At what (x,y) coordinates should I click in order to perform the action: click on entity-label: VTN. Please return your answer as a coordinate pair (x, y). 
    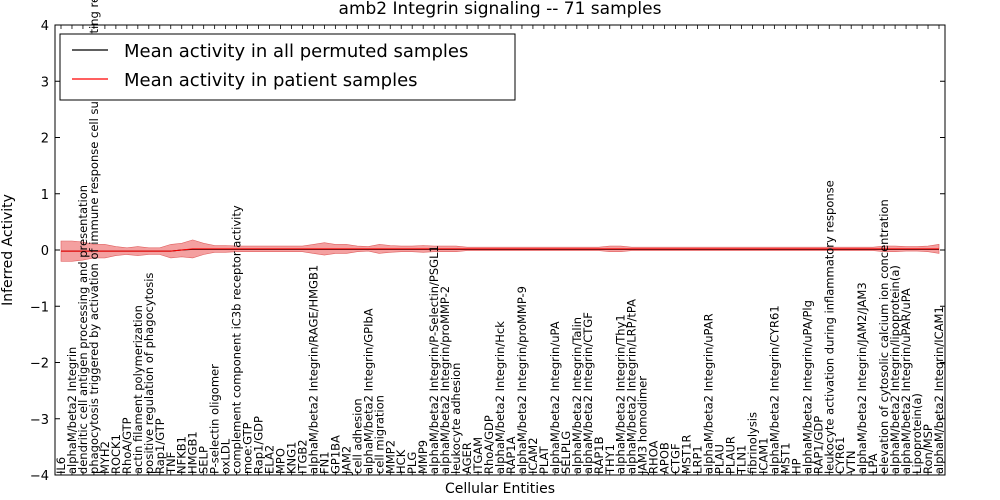
    Looking at the image, I should click on (851, 463).